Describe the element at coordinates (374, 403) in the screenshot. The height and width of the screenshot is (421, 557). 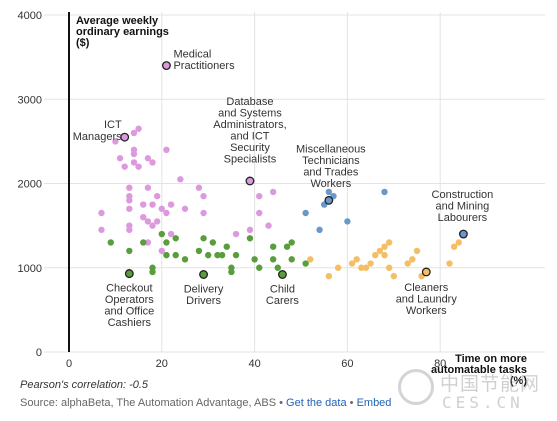
I see `embed-link: Embed` at that location.